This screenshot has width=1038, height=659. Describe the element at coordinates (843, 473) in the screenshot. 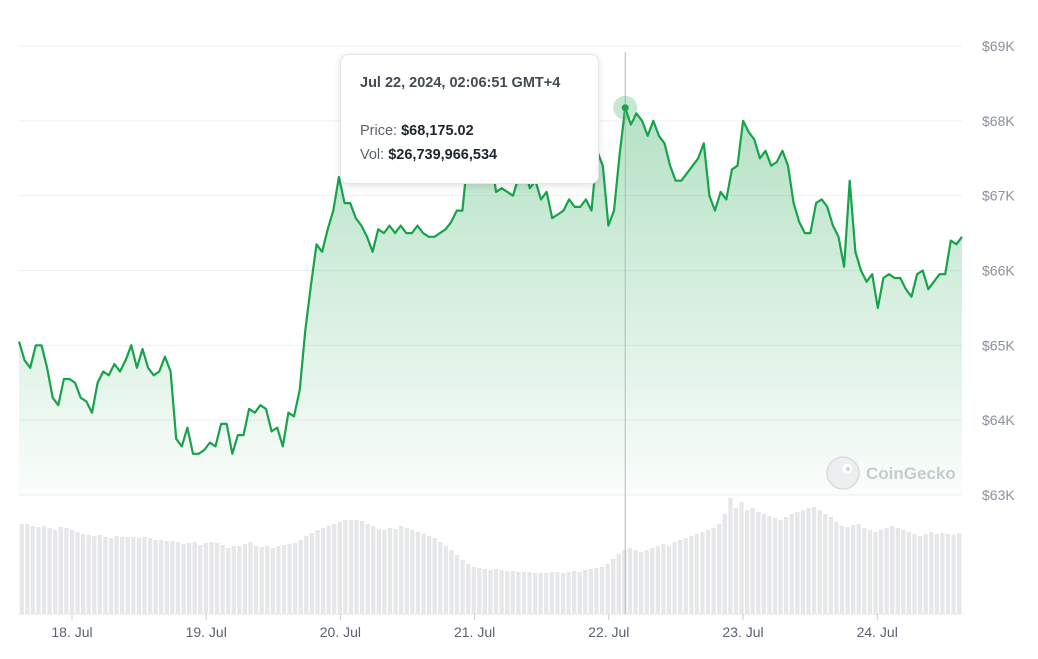

I see `gecko-logo-icon` at that location.